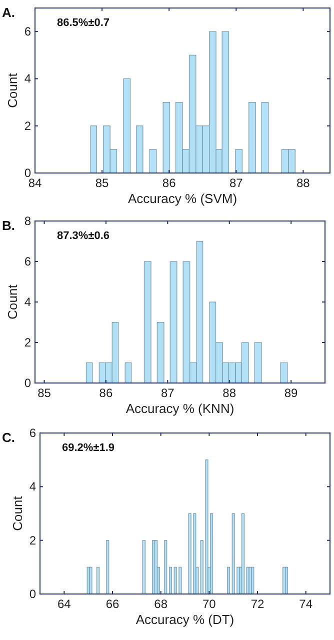 The image size is (334, 640). I want to click on annotation: 69.2%±1.9, so click(88, 448).